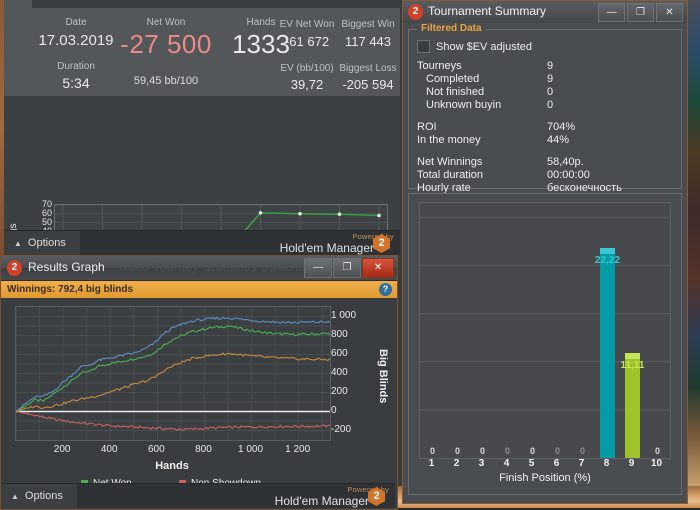  Describe the element at coordinates (339, 353) in the screenshot. I see `y-tick: 600` at that location.